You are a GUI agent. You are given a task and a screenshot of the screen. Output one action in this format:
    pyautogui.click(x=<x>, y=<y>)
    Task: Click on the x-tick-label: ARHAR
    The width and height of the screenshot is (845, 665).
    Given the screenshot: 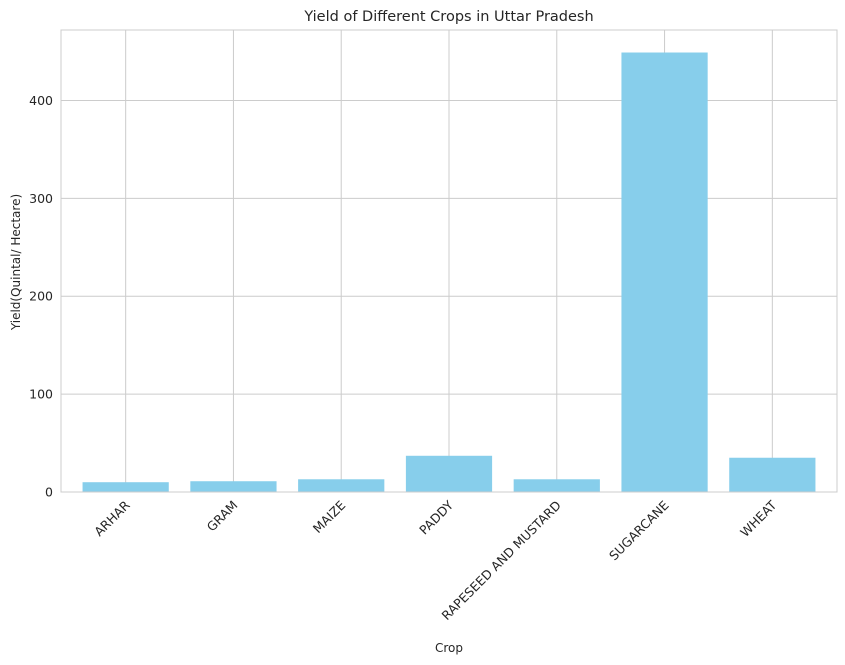 What is the action you would take?
    pyautogui.click(x=112, y=518)
    